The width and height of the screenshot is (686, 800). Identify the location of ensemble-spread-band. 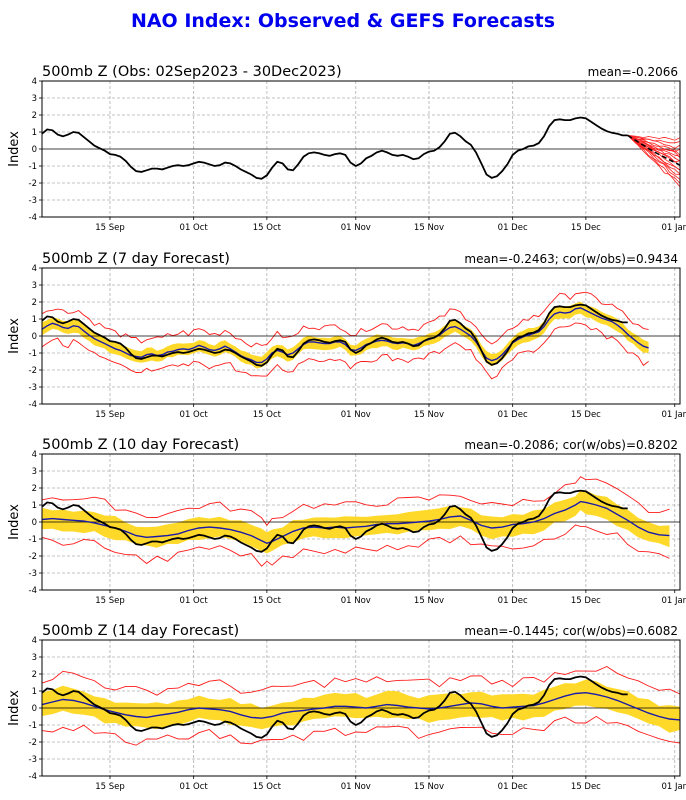
(345, 335).